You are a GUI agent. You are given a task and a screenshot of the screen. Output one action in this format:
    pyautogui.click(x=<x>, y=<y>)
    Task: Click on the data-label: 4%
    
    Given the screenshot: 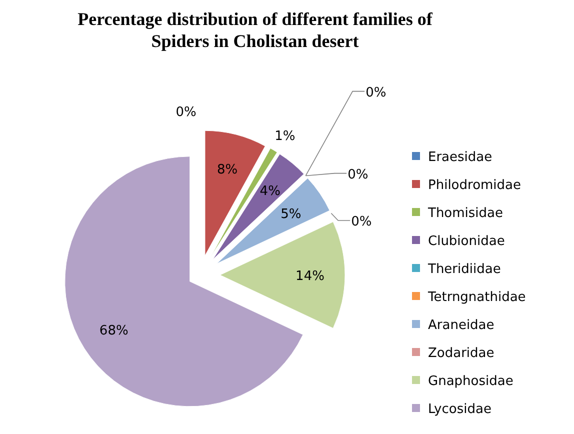 What is the action you would take?
    pyautogui.click(x=270, y=192)
    